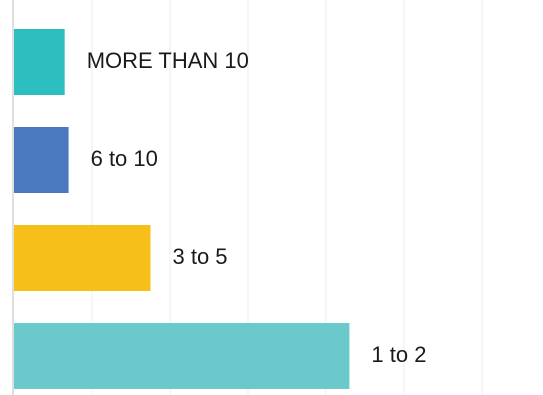 This screenshot has height=395, width=543. What do you see at coordinates (200, 256) in the screenshot?
I see `category-label: 3 to 5` at bounding box center [200, 256].